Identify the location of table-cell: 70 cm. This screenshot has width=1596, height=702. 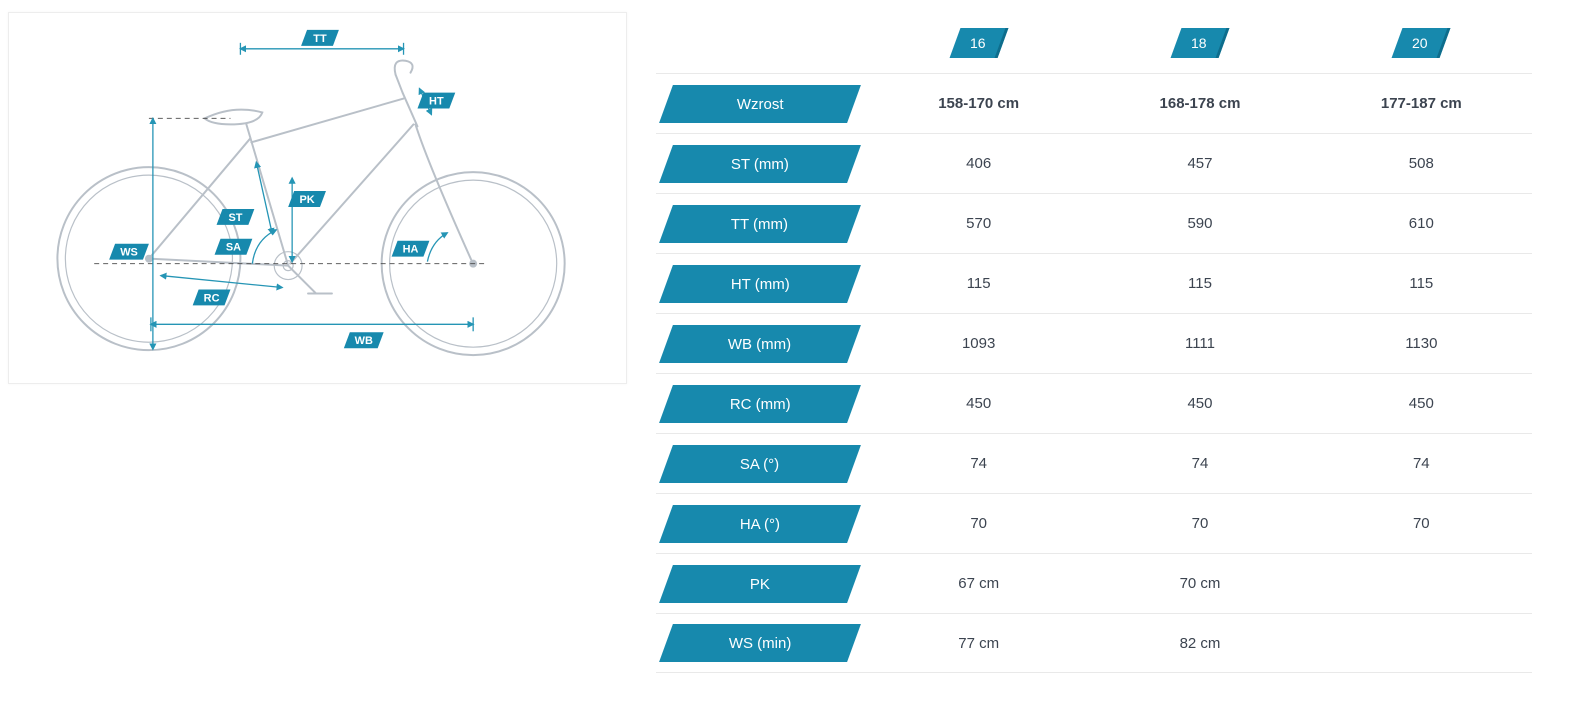
(1200, 583).